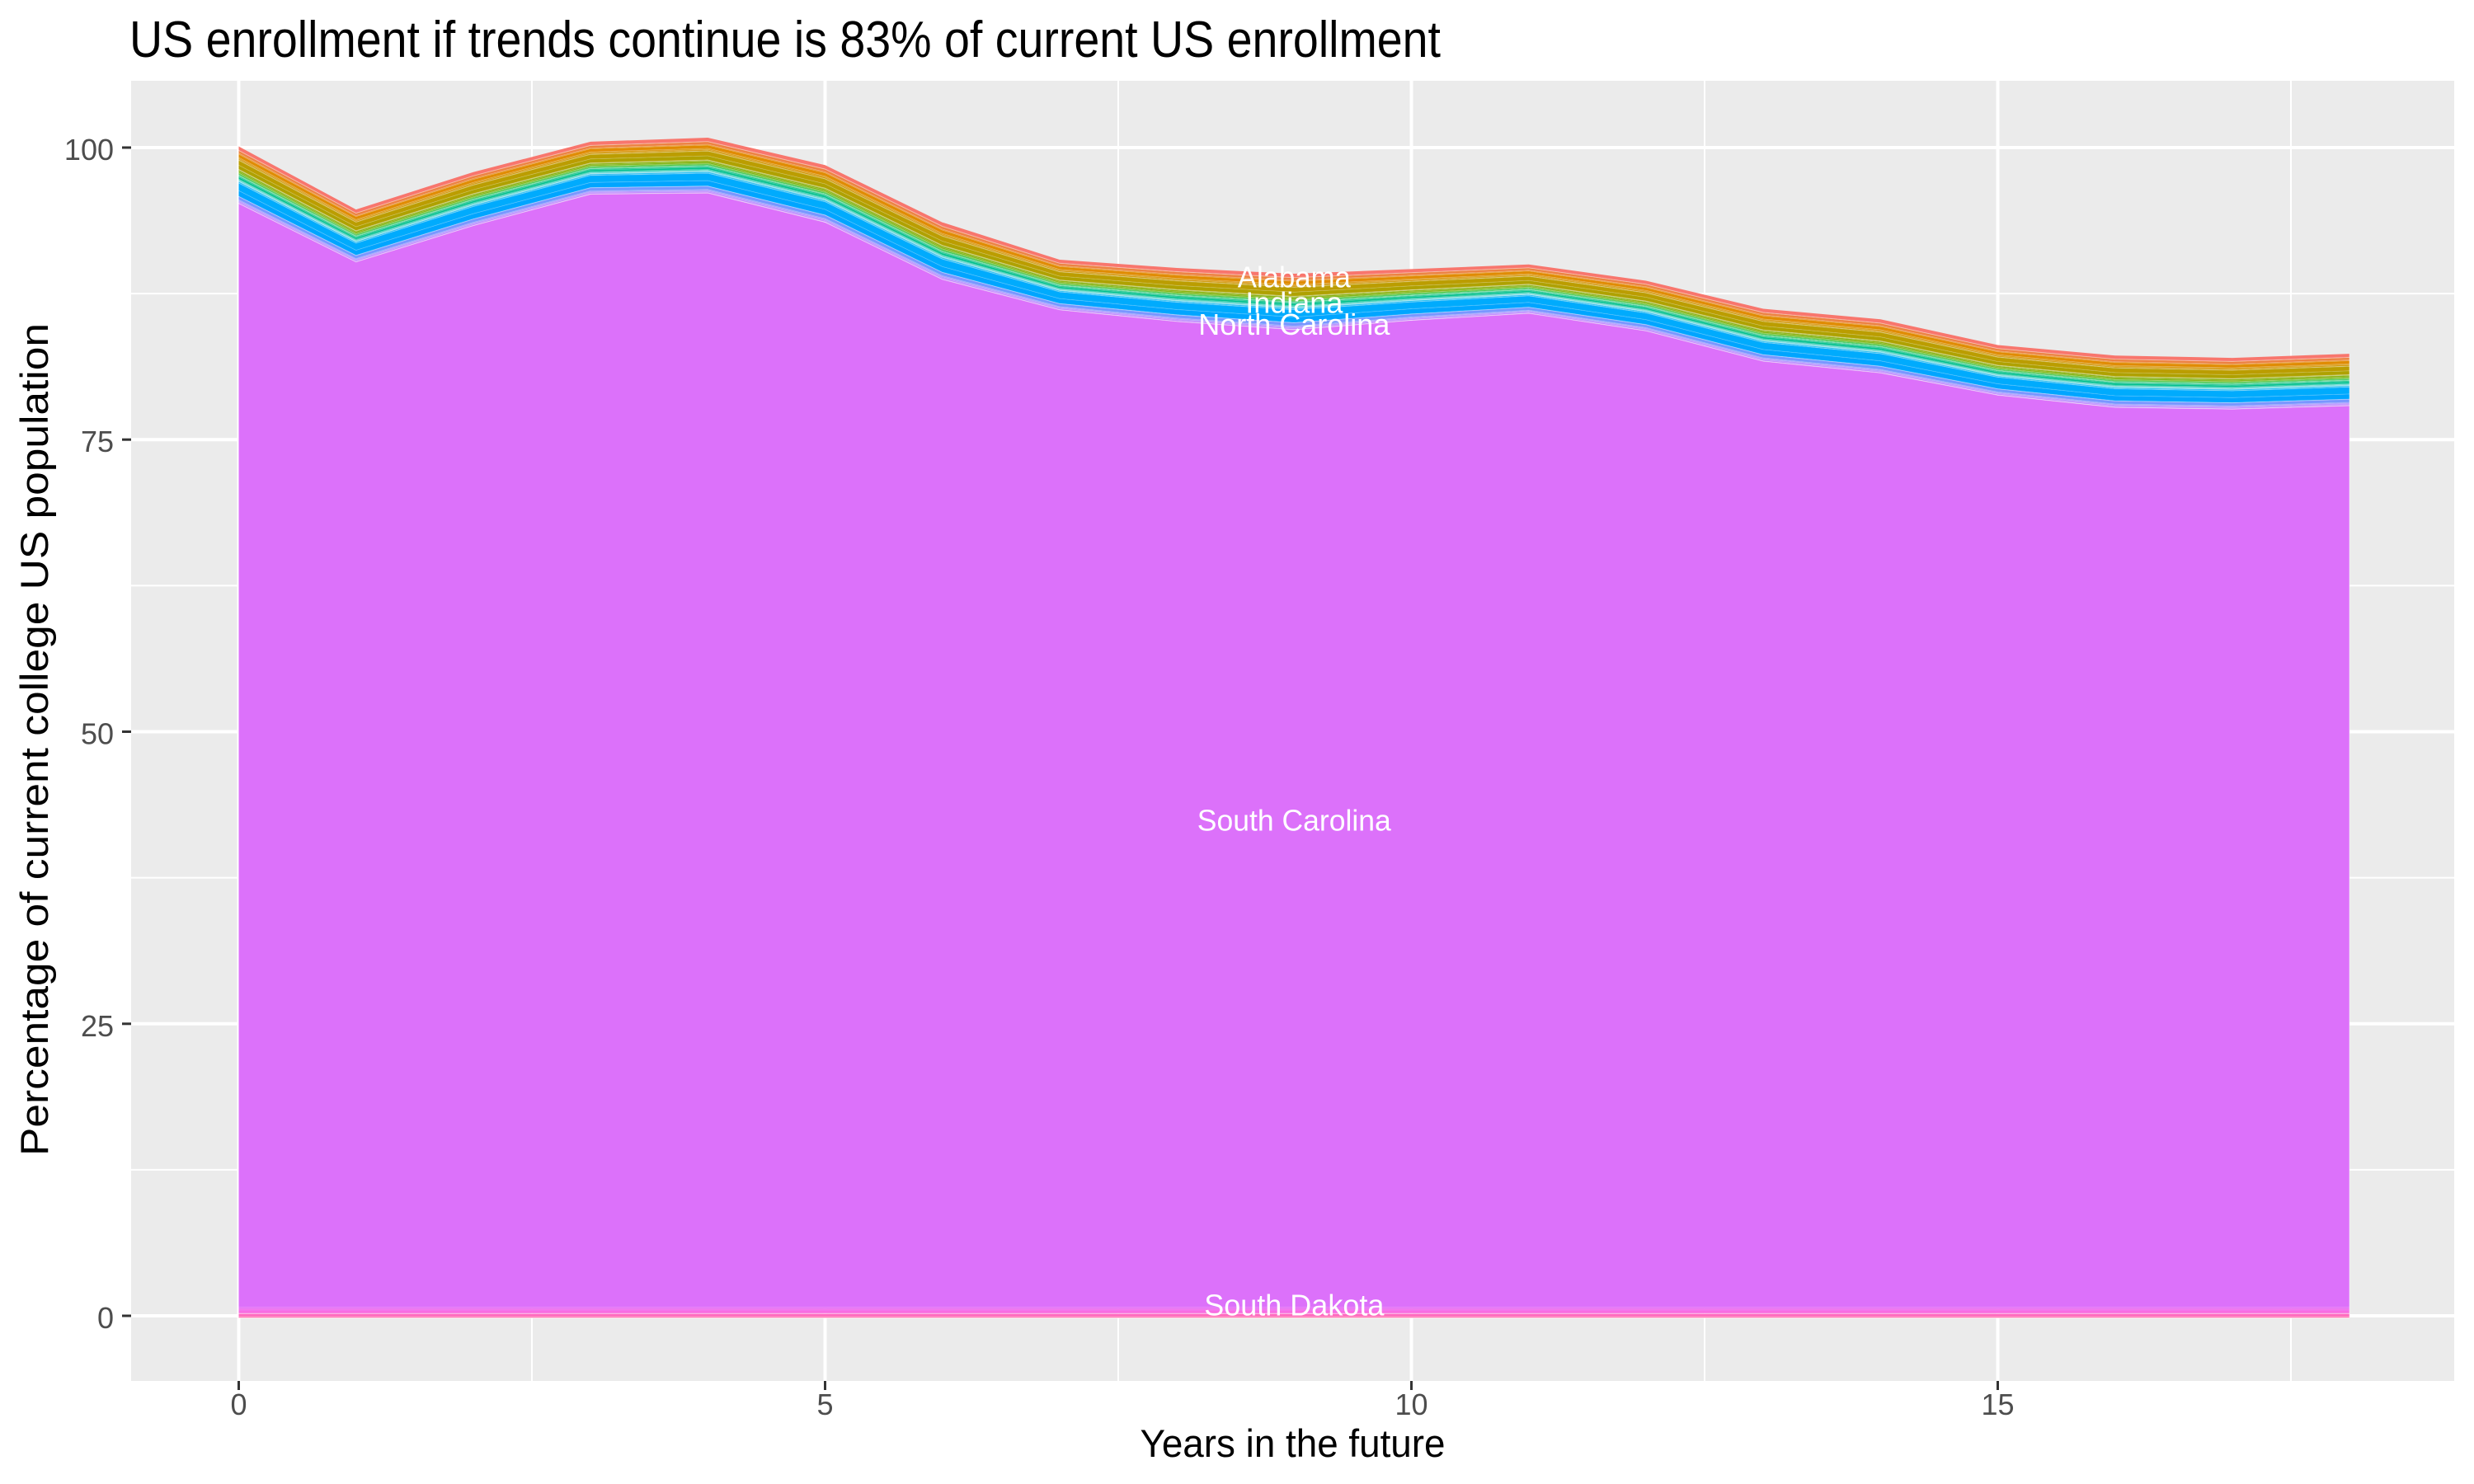 This screenshot has width=2474, height=1484. Describe the element at coordinates (1294, 303) in the screenshot. I see `svg-text: Indiana` at that location.